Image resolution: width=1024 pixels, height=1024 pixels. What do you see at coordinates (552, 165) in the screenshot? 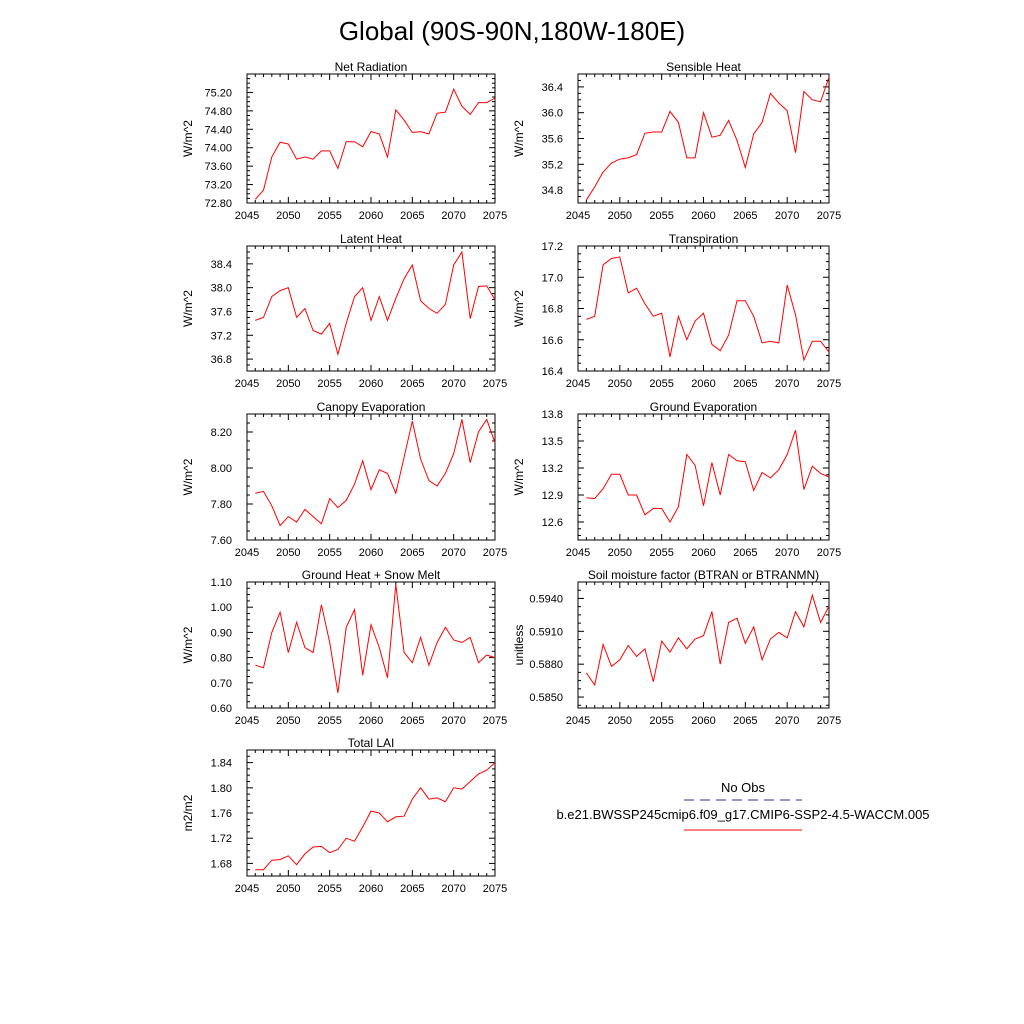
I see `y-tick-label: 35.2` at bounding box center [552, 165].